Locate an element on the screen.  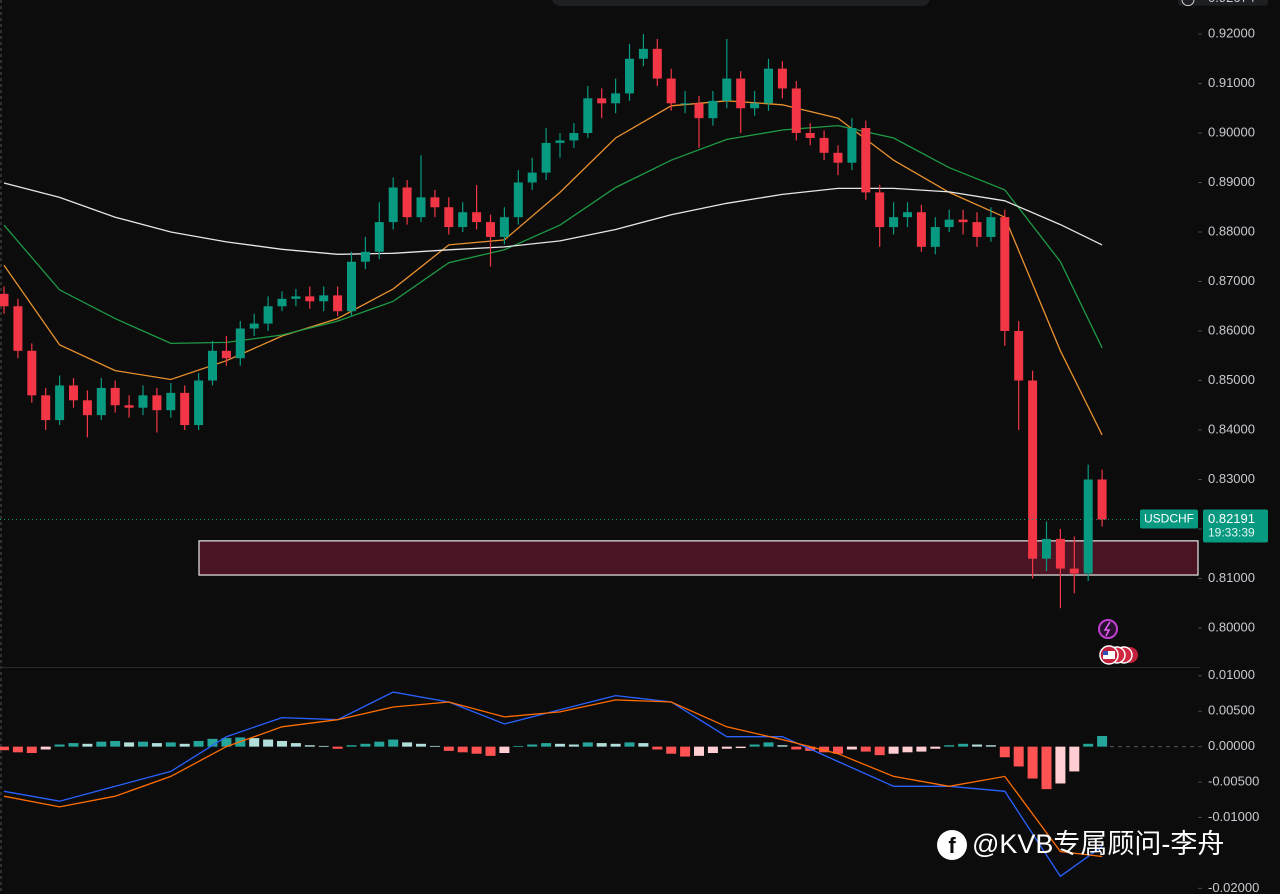
y-tick-label: 0.83000 is located at coordinates (1231, 478).